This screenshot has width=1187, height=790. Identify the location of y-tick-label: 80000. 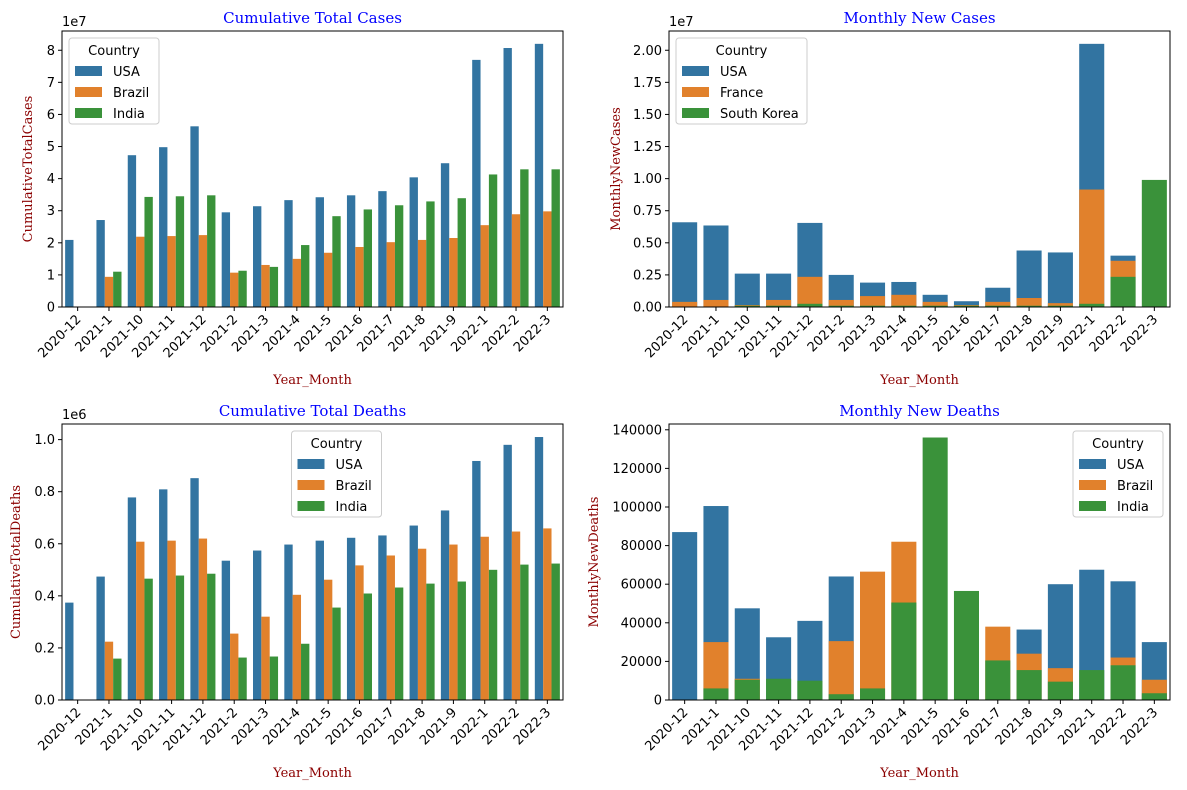
(641, 546).